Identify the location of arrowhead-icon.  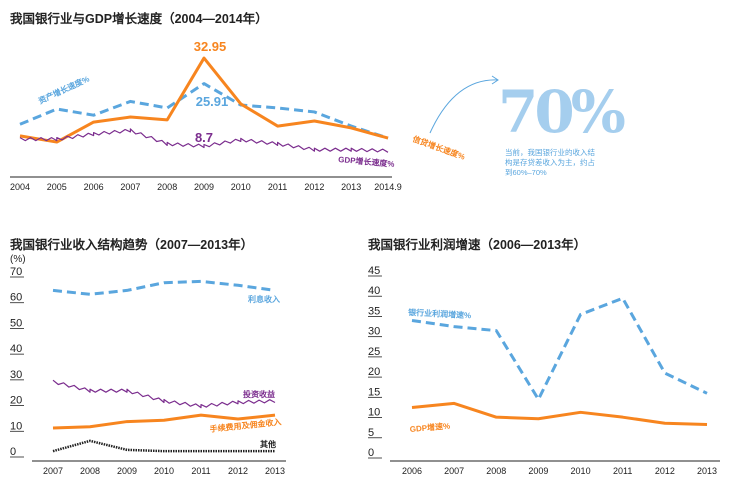
(495, 80).